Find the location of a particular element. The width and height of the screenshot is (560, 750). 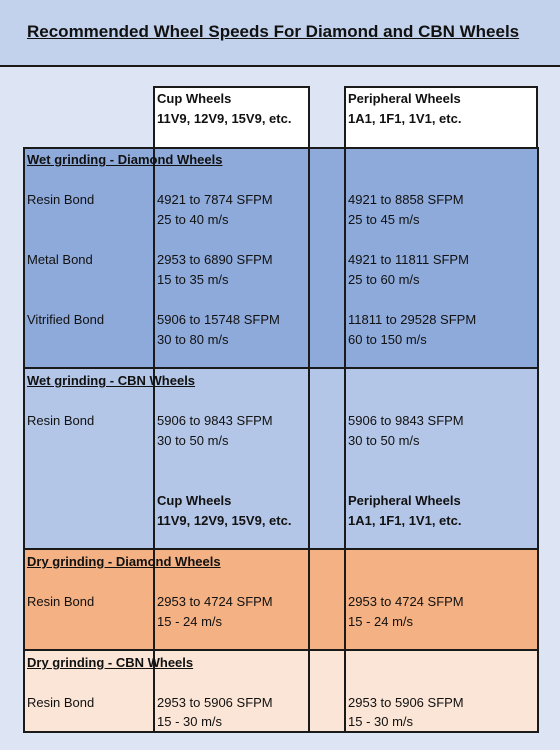

peripheral-speed-ms: 25 to 60 m/s is located at coordinates (384, 279).